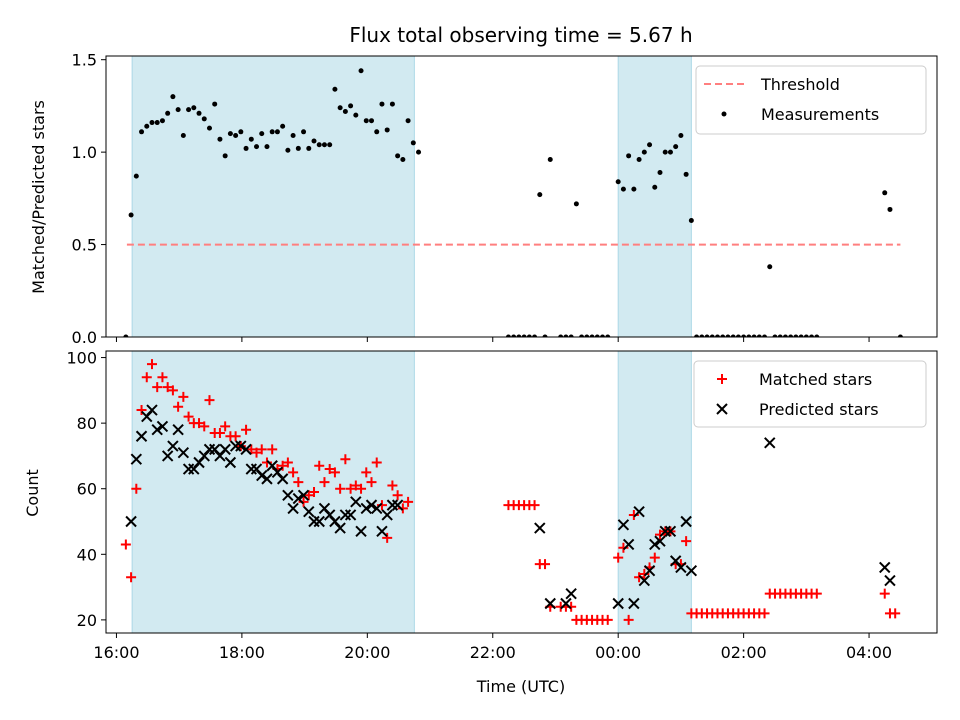  What do you see at coordinates (87, 620) in the screenshot?
I see `y-tick-label: 20` at bounding box center [87, 620].